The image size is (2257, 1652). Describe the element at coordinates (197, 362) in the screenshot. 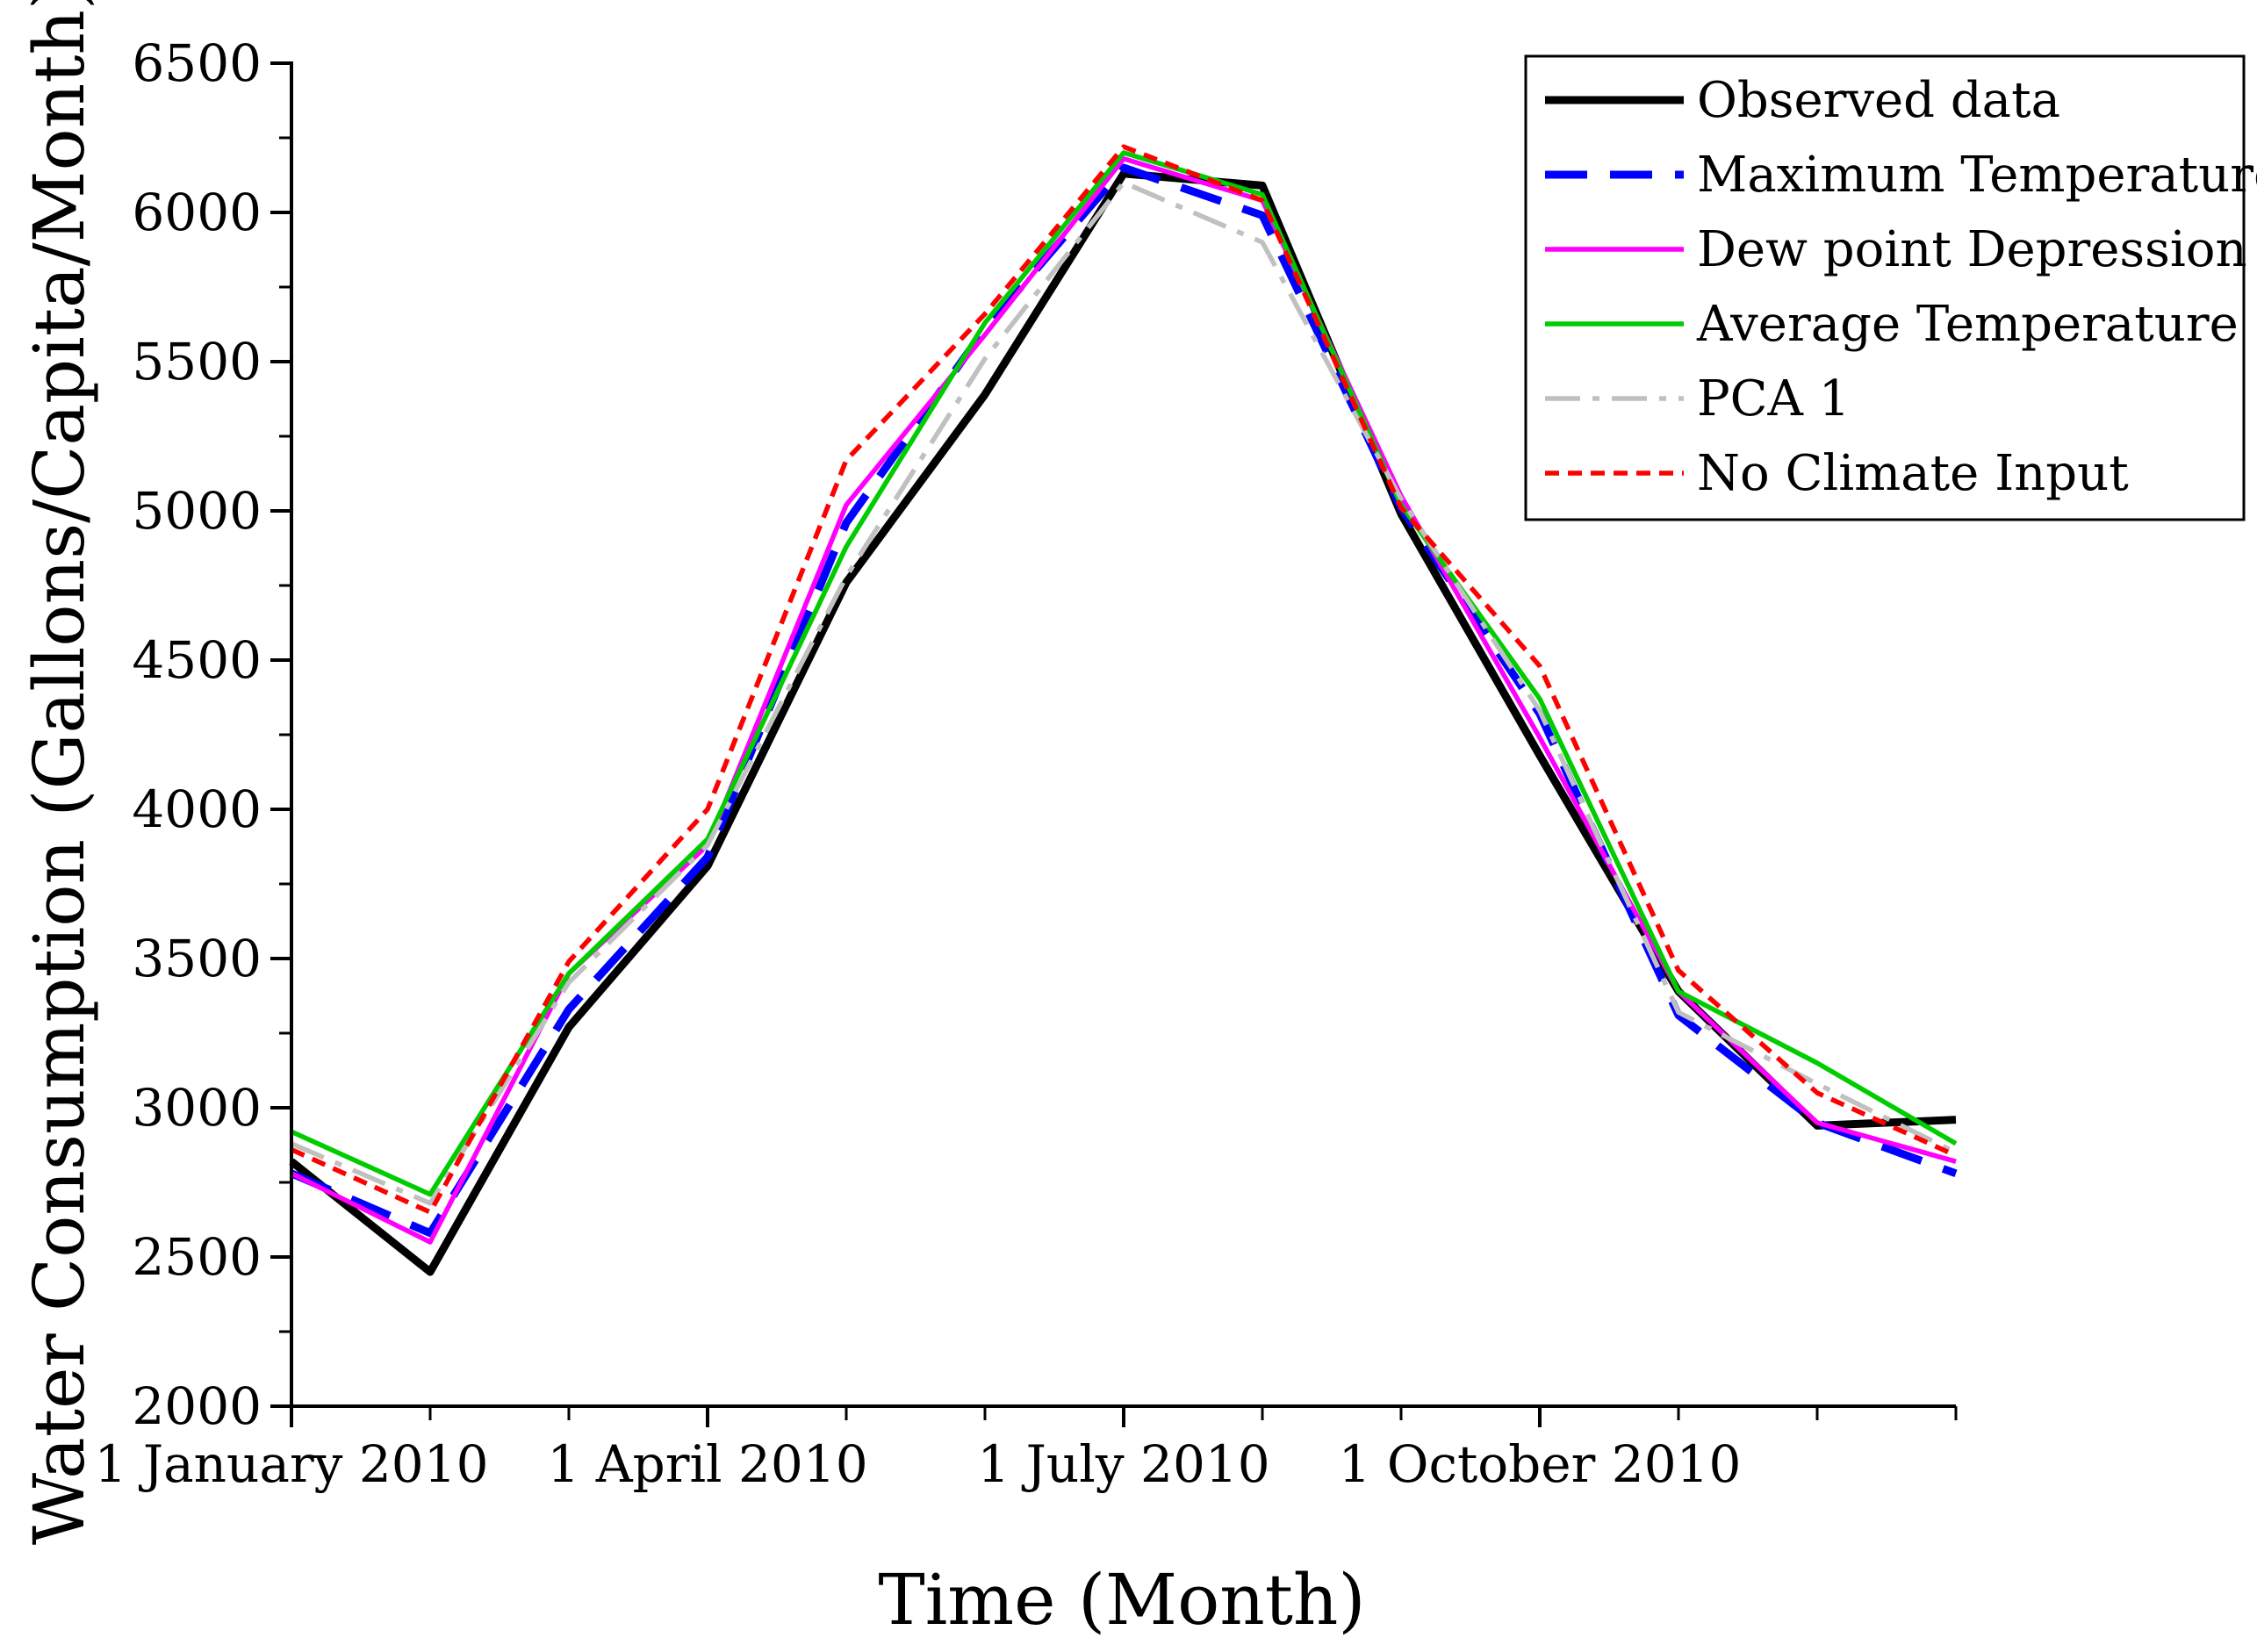

I see `y-tick-label: 5500` at that location.